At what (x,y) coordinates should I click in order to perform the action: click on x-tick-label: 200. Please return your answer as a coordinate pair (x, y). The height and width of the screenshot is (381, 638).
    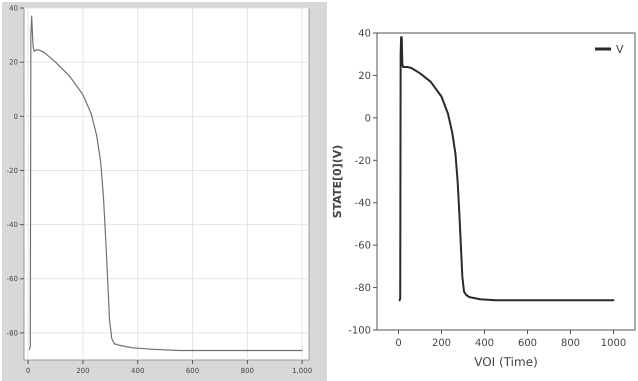
    Looking at the image, I should click on (442, 343).